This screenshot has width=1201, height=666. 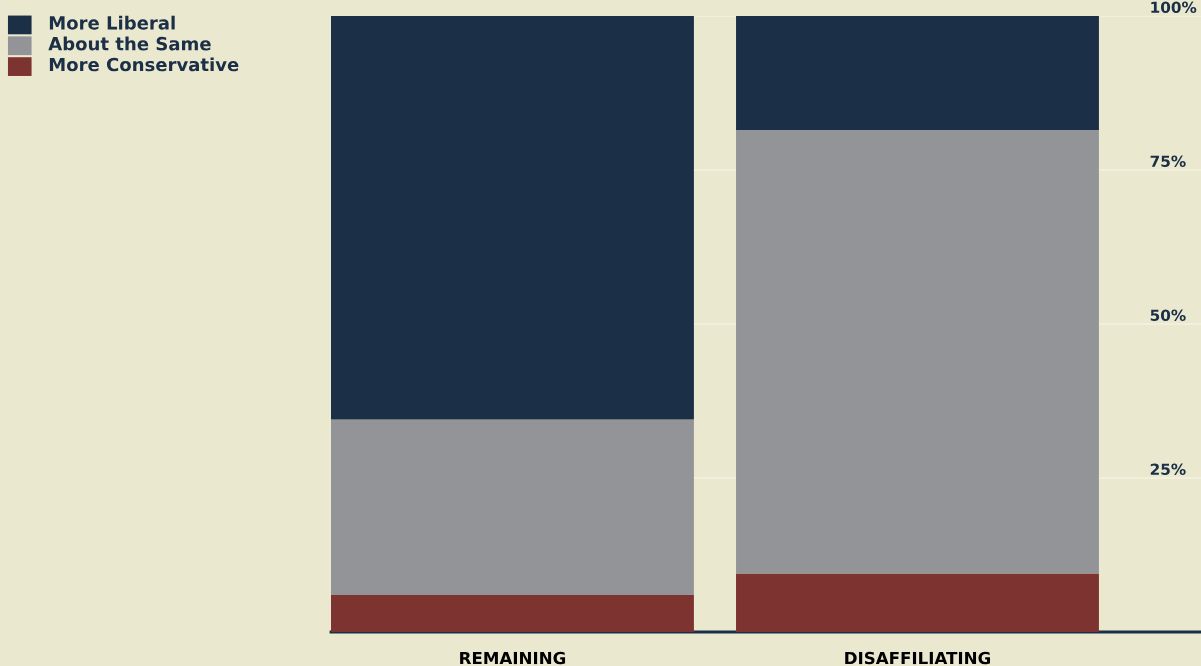 I want to click on x-tick-label: REMAINING, so click(x=513, y=658).